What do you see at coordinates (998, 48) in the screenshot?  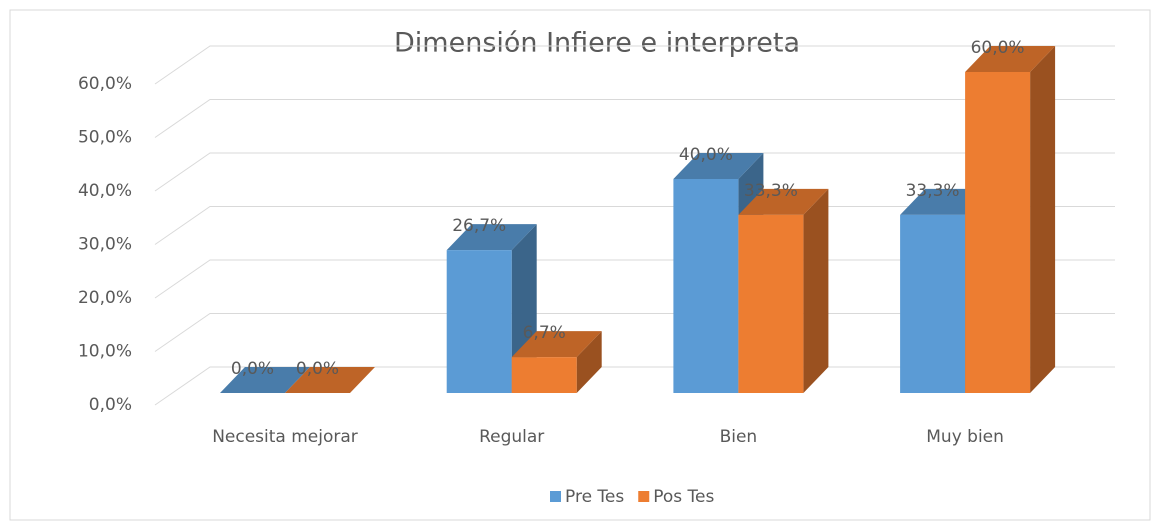 I see `data-label: 60,0%` at bounding box center [998, 48].